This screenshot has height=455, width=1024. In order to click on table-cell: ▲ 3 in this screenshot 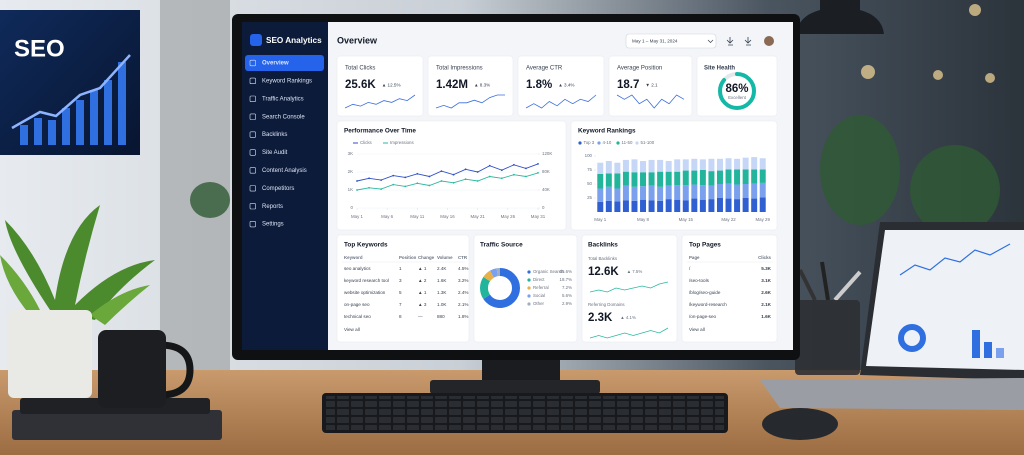, I will do `click(422, 304)`.